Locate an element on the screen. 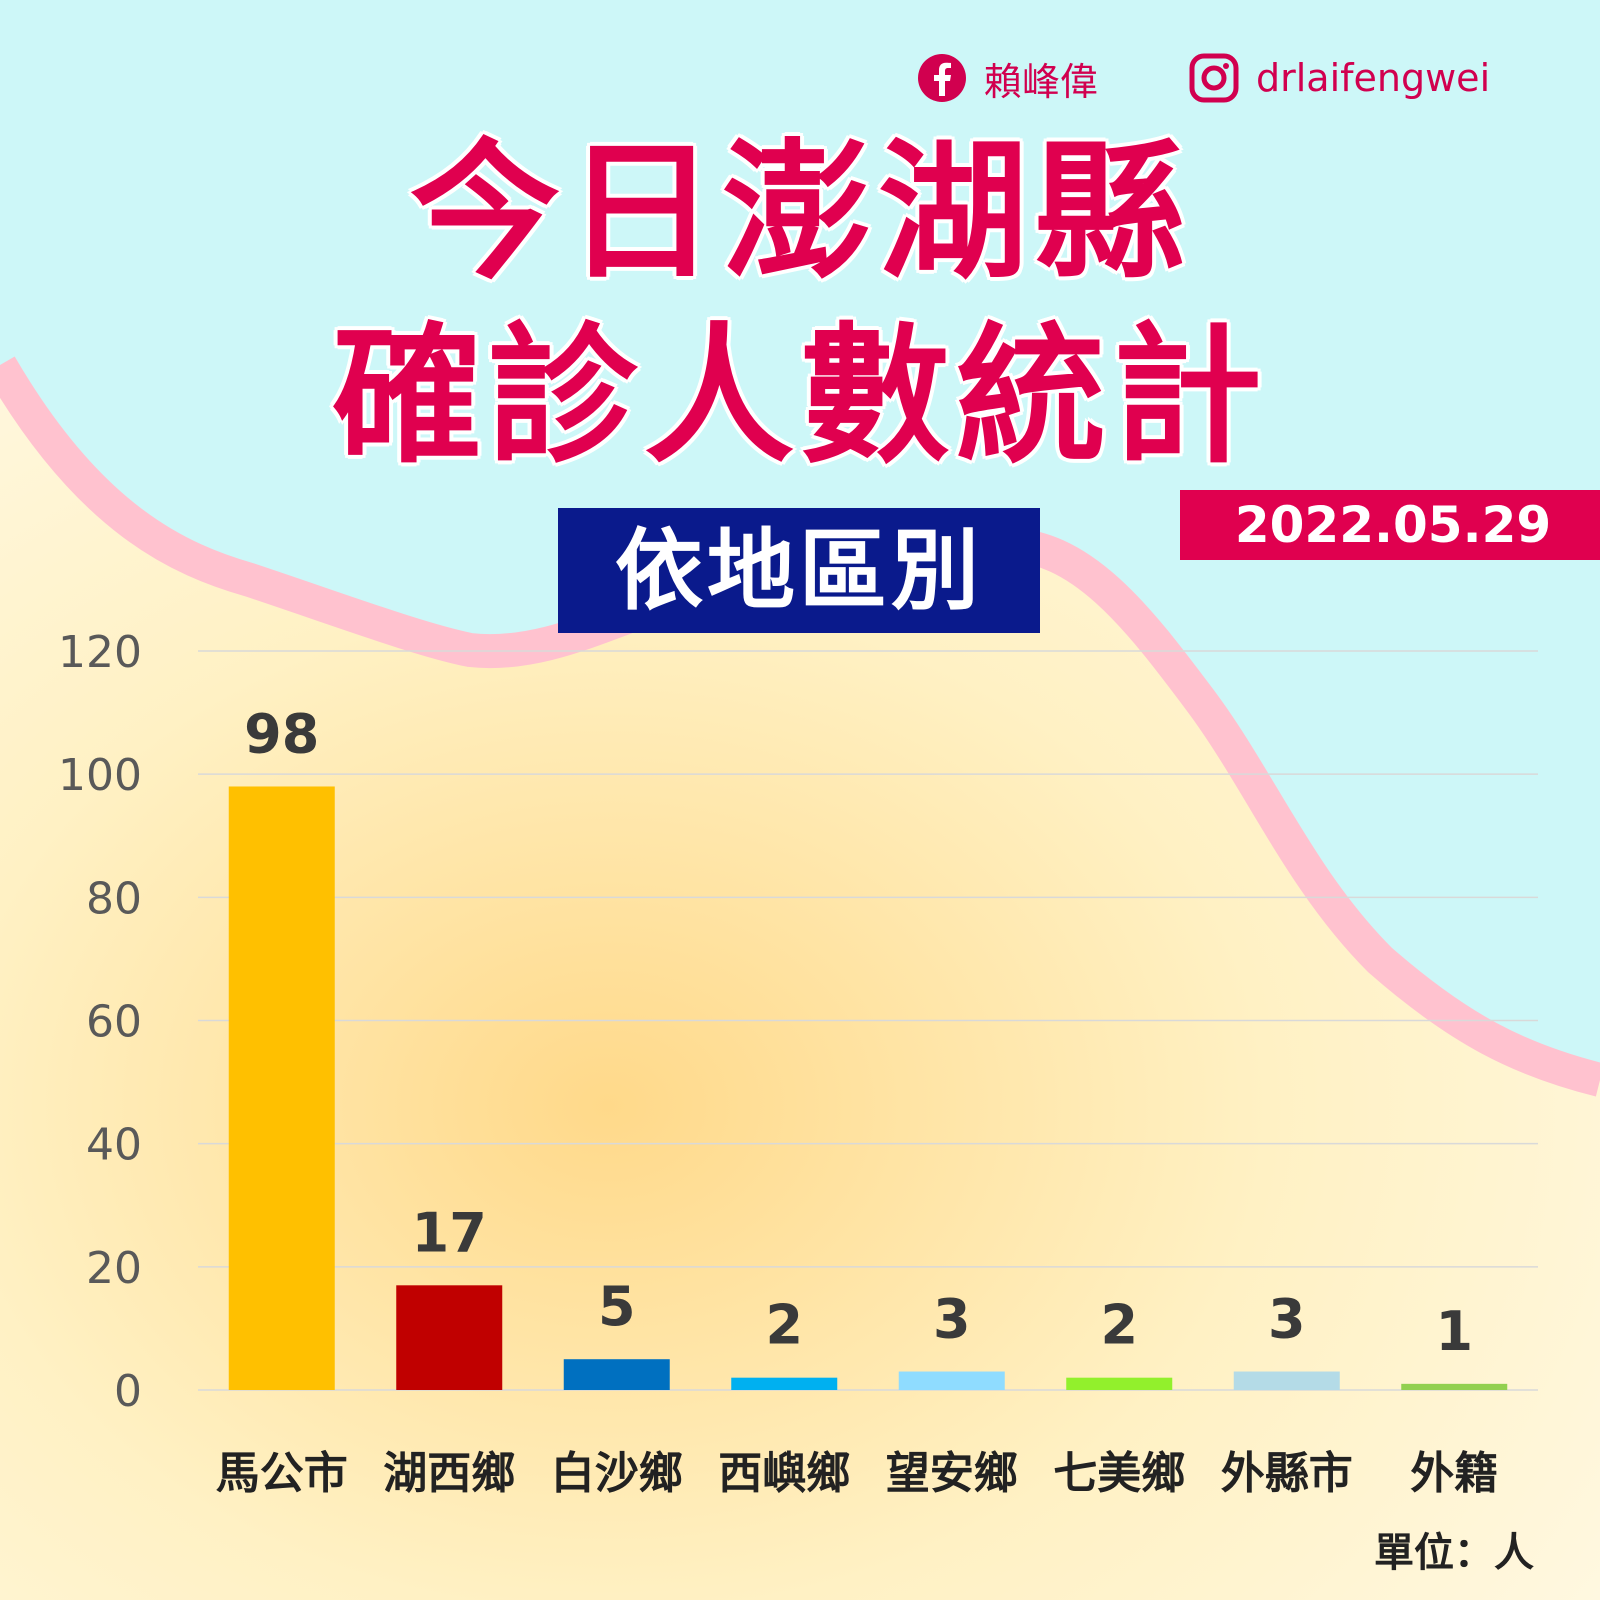 The height and width of the screenshot is (1600, 1600). instagram-icon is located at coordinates (1214, 78).